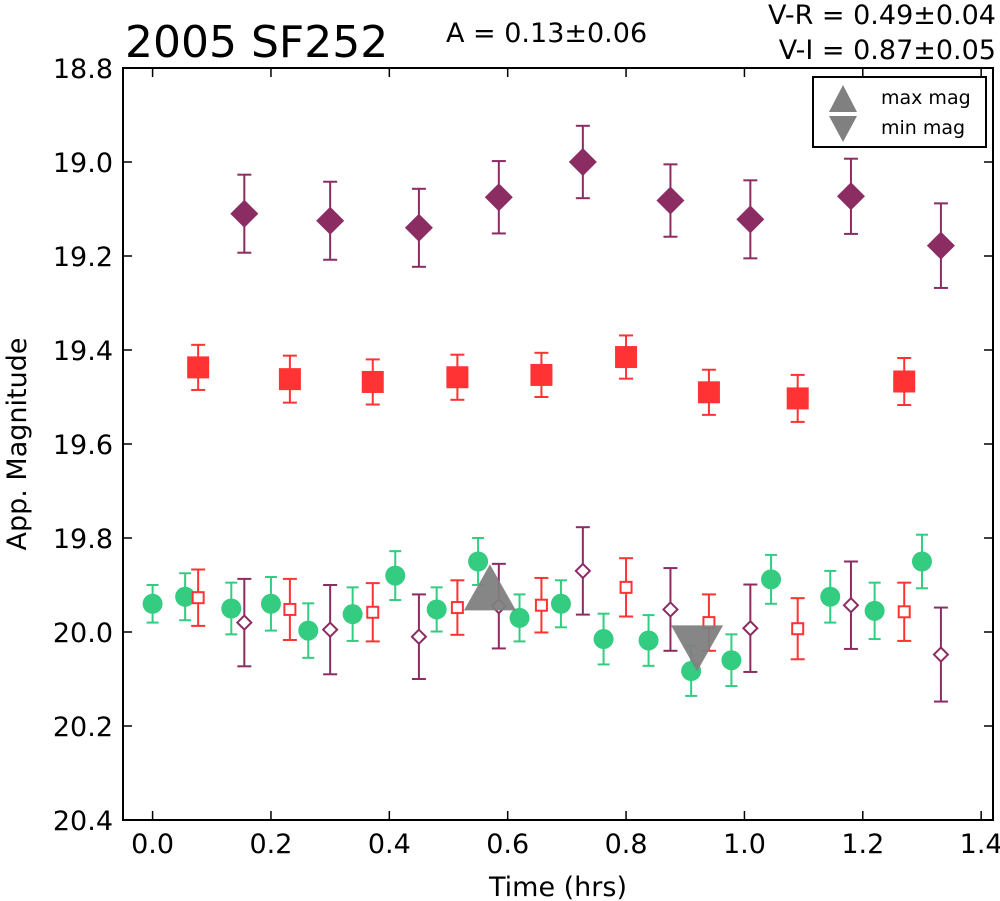 This screenshot has height=901, width=1000. Describe the element at coordinates (83, 445) in the screenshot. I see `y-tick-label: 19.6` at that location.